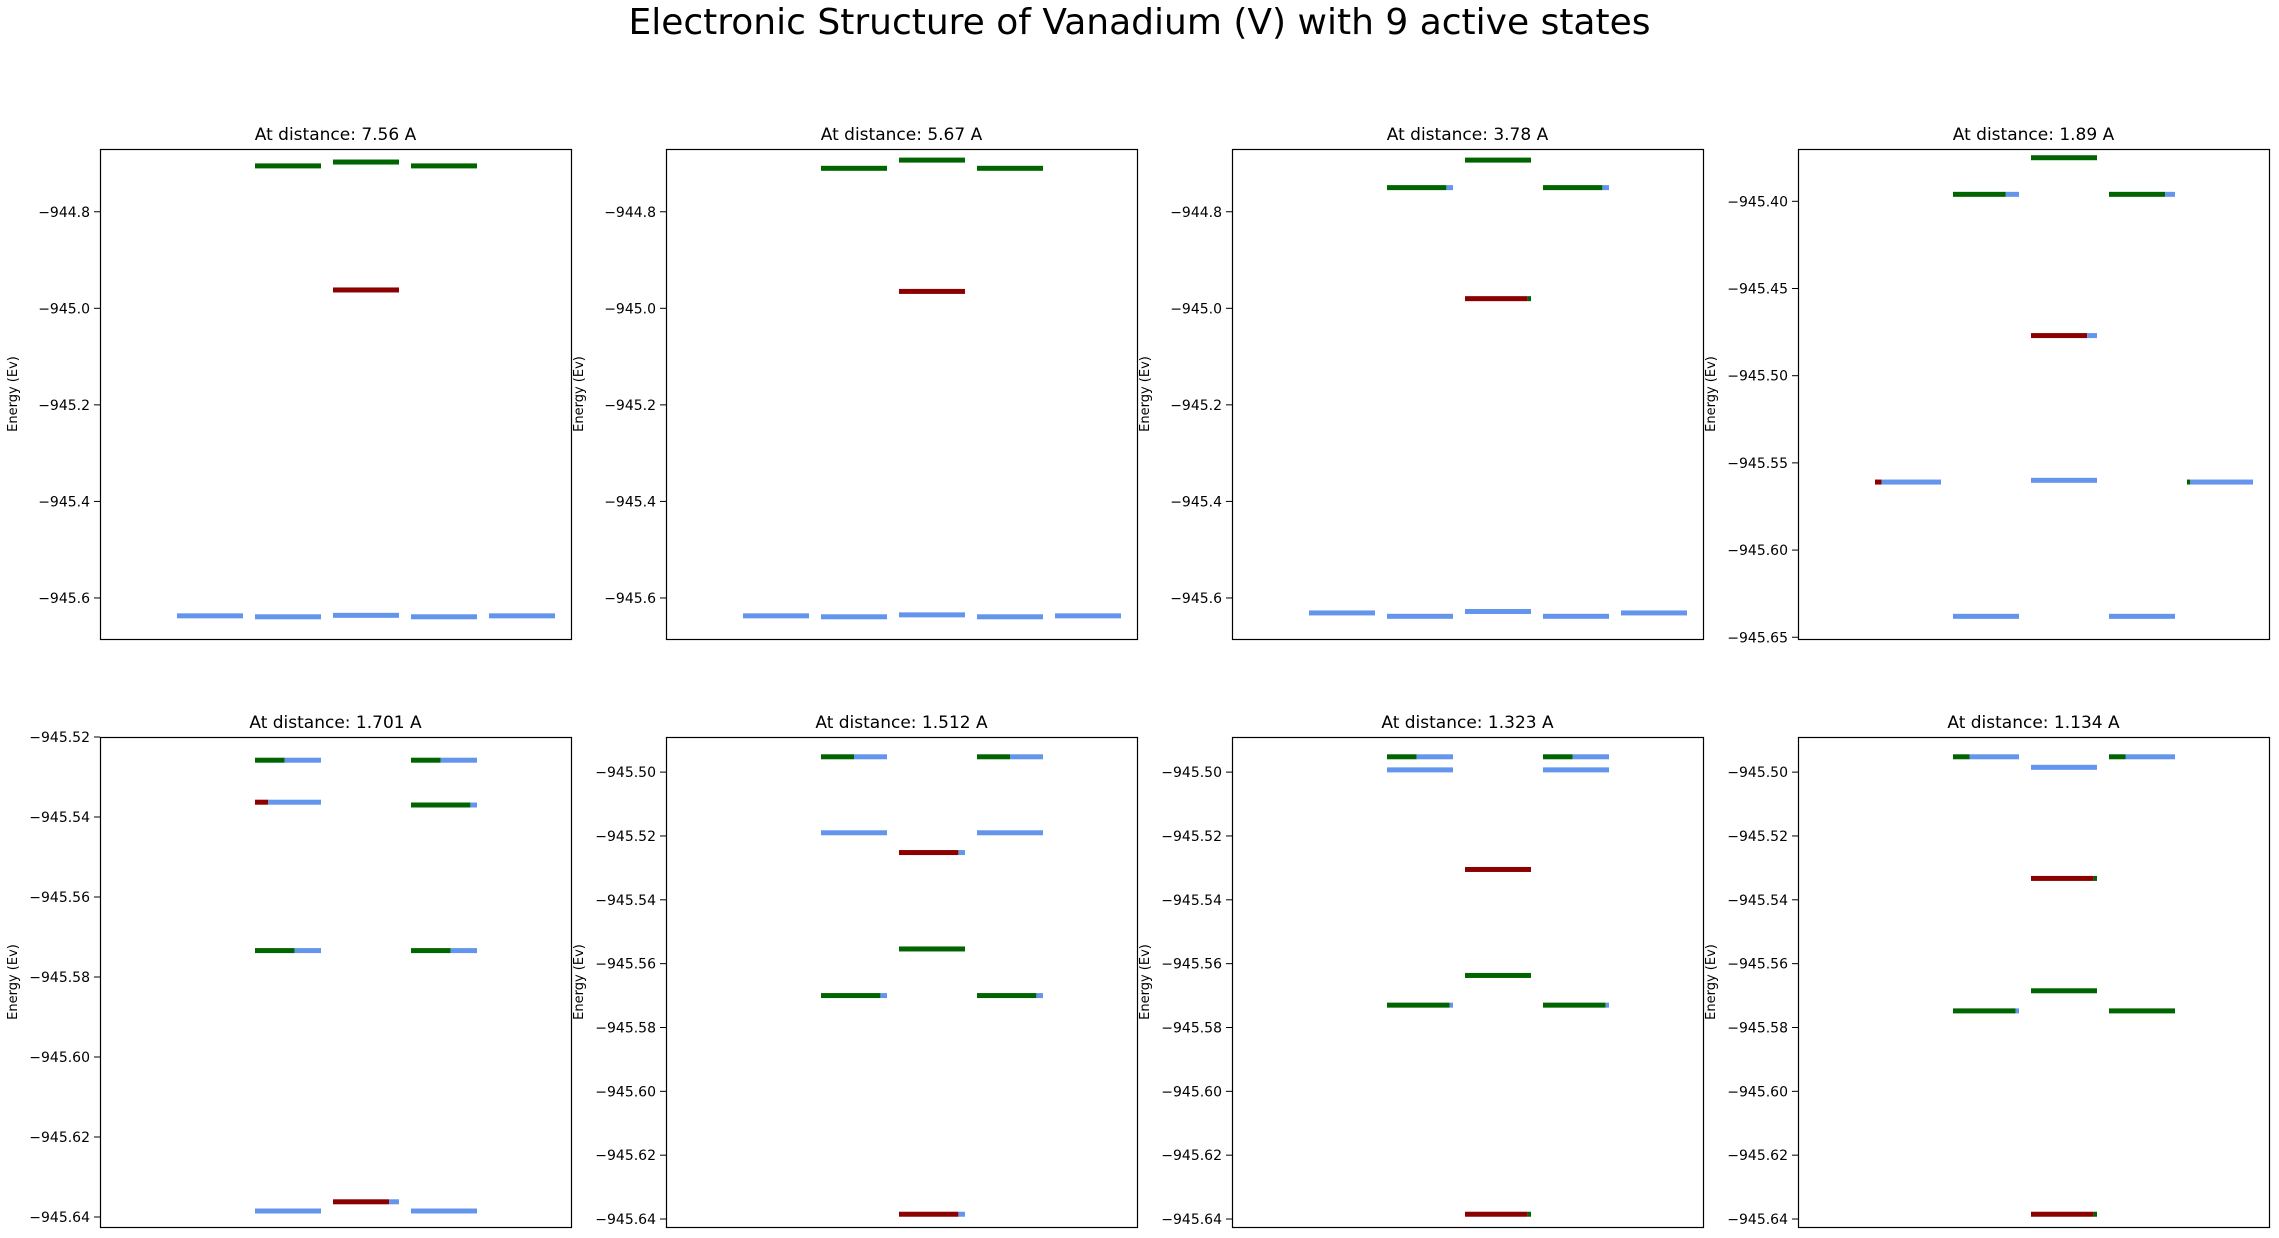 This screenshot has height=1238, width=2279. What do you see at coordinates (1757, 464) in the screenshot?
I see `y-tick-label: −945.55` at bounding box center [1757, 464].